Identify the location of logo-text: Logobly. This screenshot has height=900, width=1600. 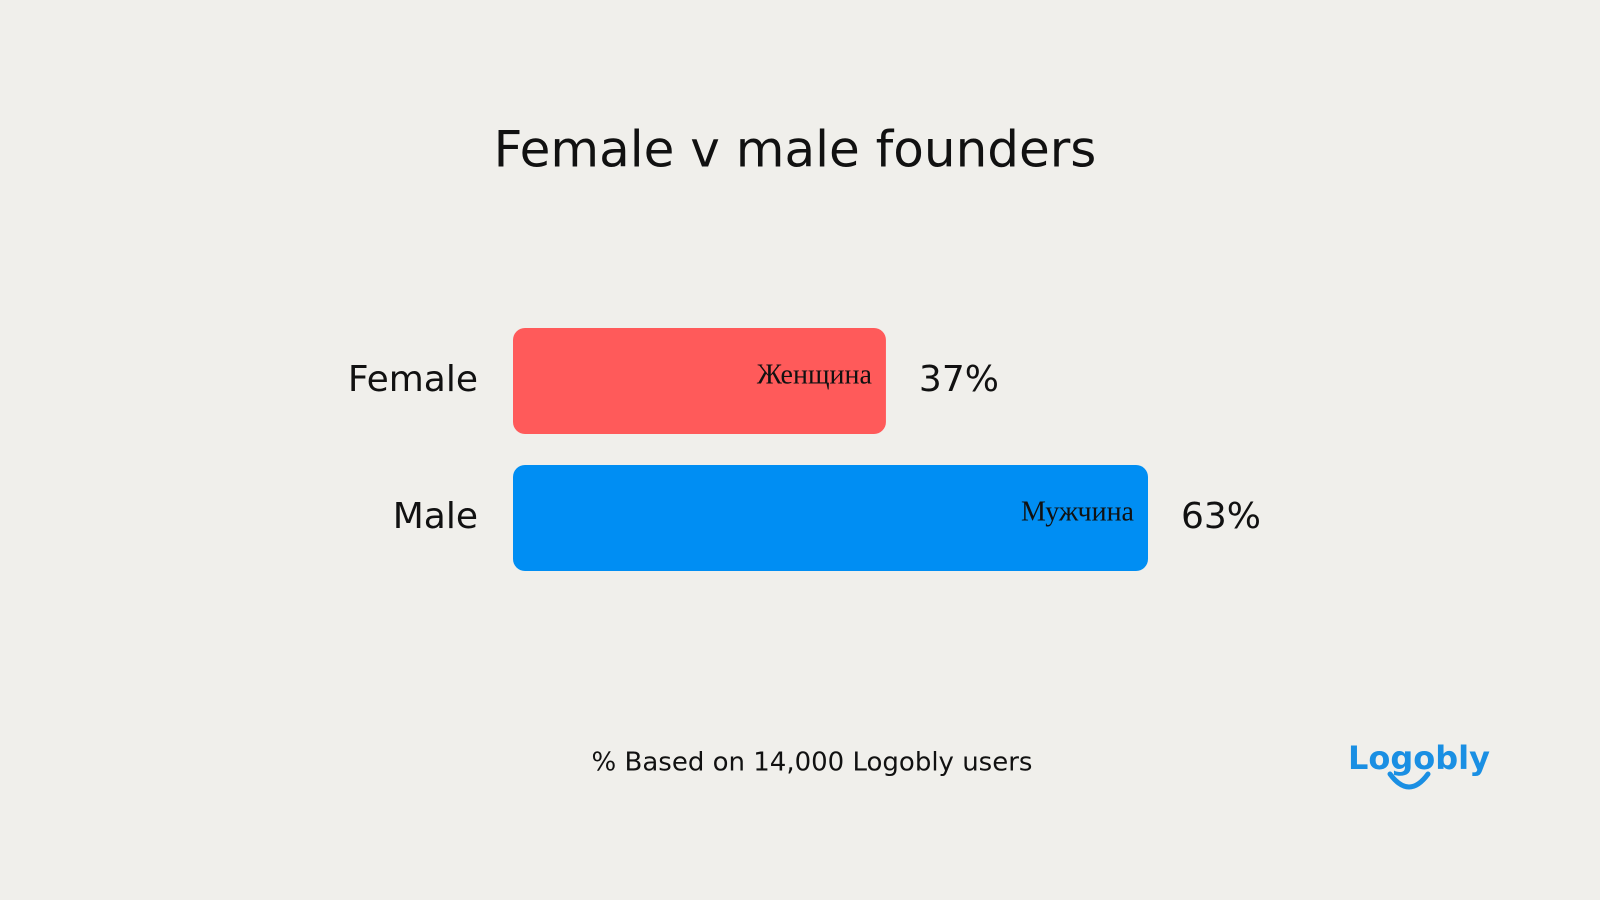
(1419, 758).